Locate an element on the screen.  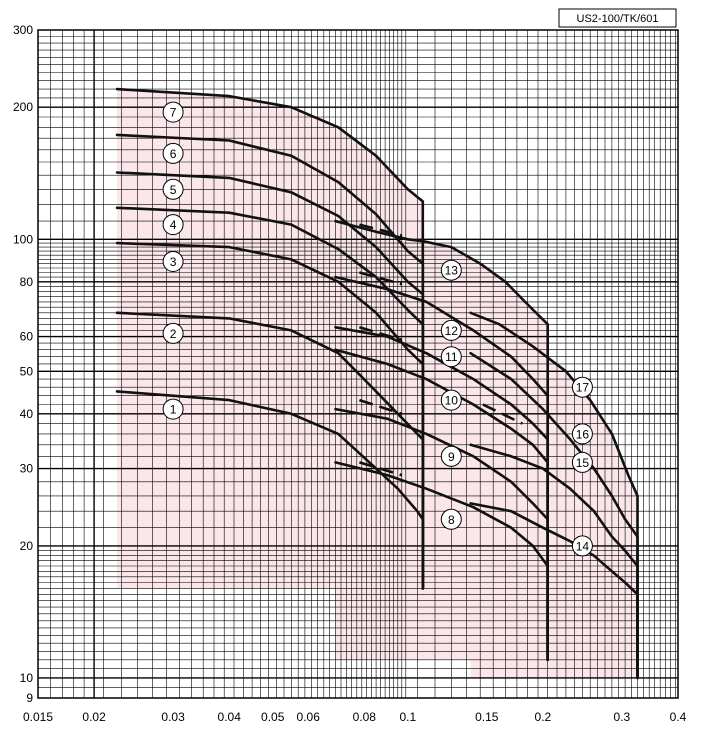
curve-label-4: 4 is located at coordinates (173, 225).